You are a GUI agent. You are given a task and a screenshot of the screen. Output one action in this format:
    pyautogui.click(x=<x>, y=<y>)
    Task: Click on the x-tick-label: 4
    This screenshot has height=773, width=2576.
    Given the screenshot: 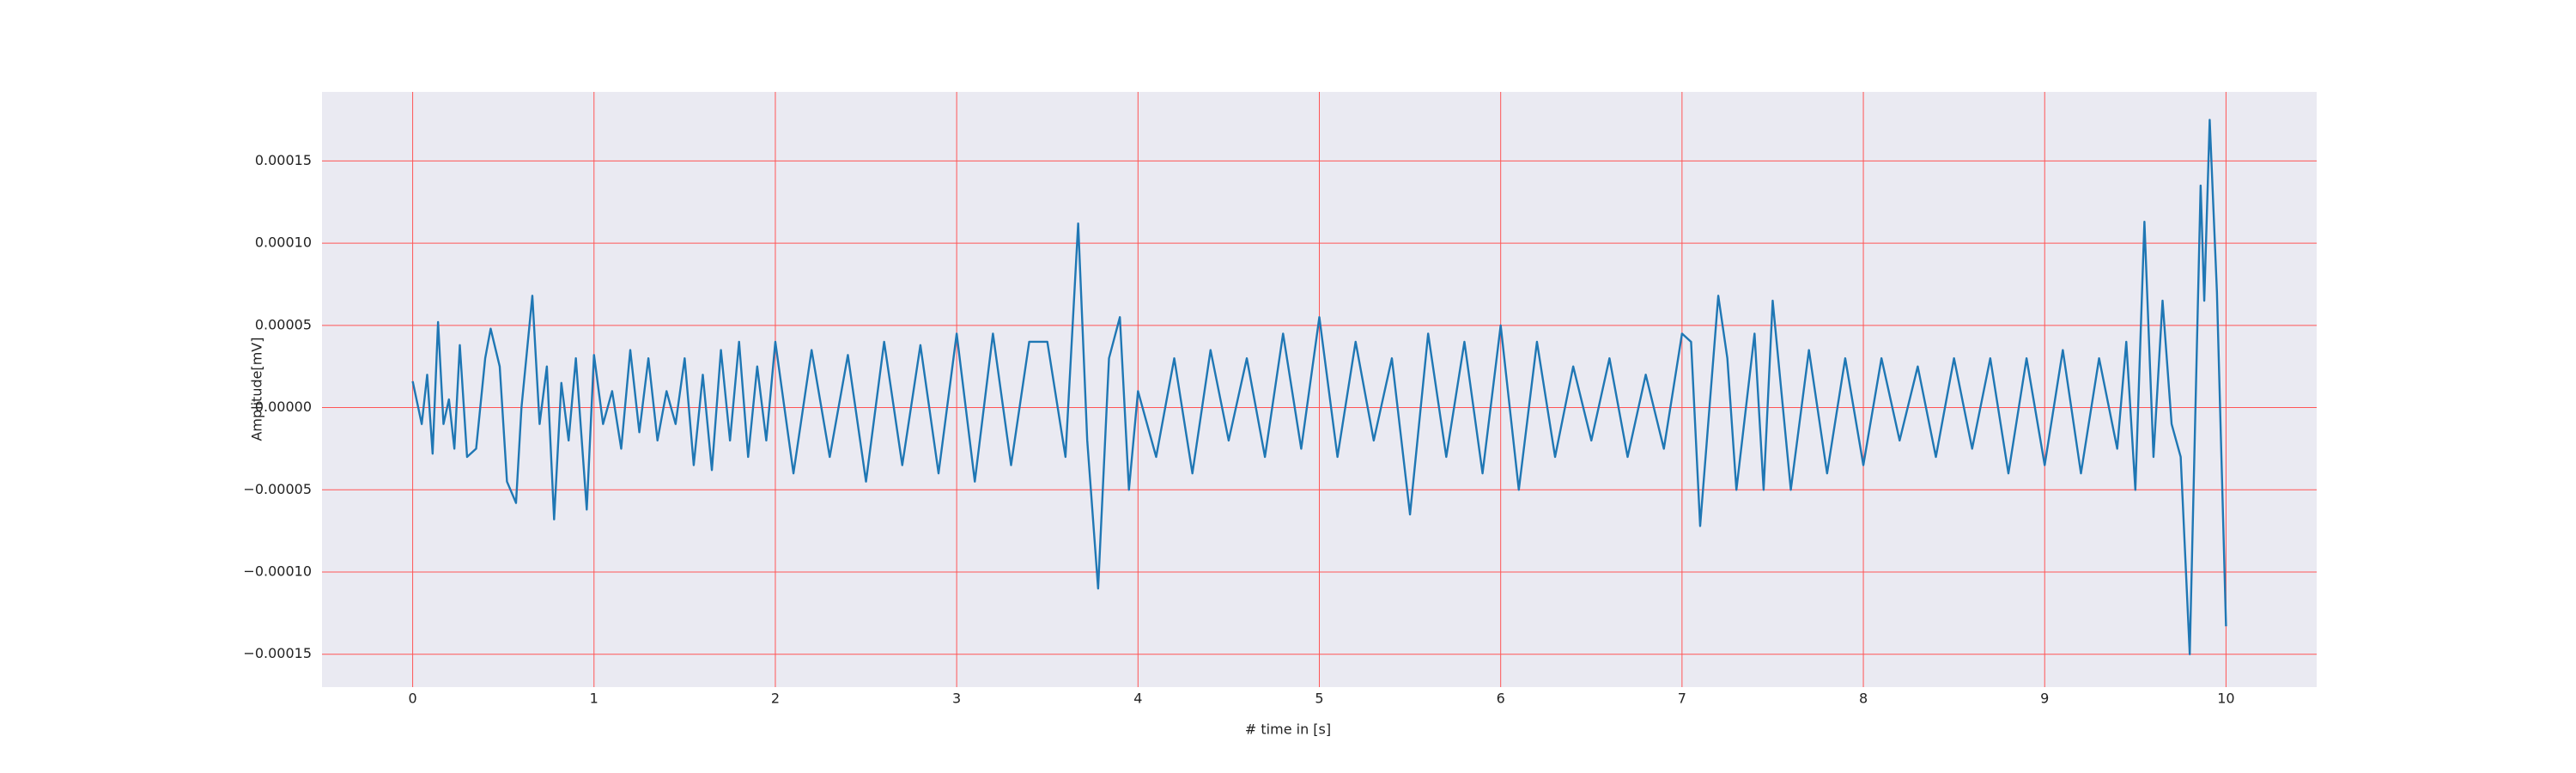 What is the action you would take?
    pyautogui.click(x=1137, y=699)
    